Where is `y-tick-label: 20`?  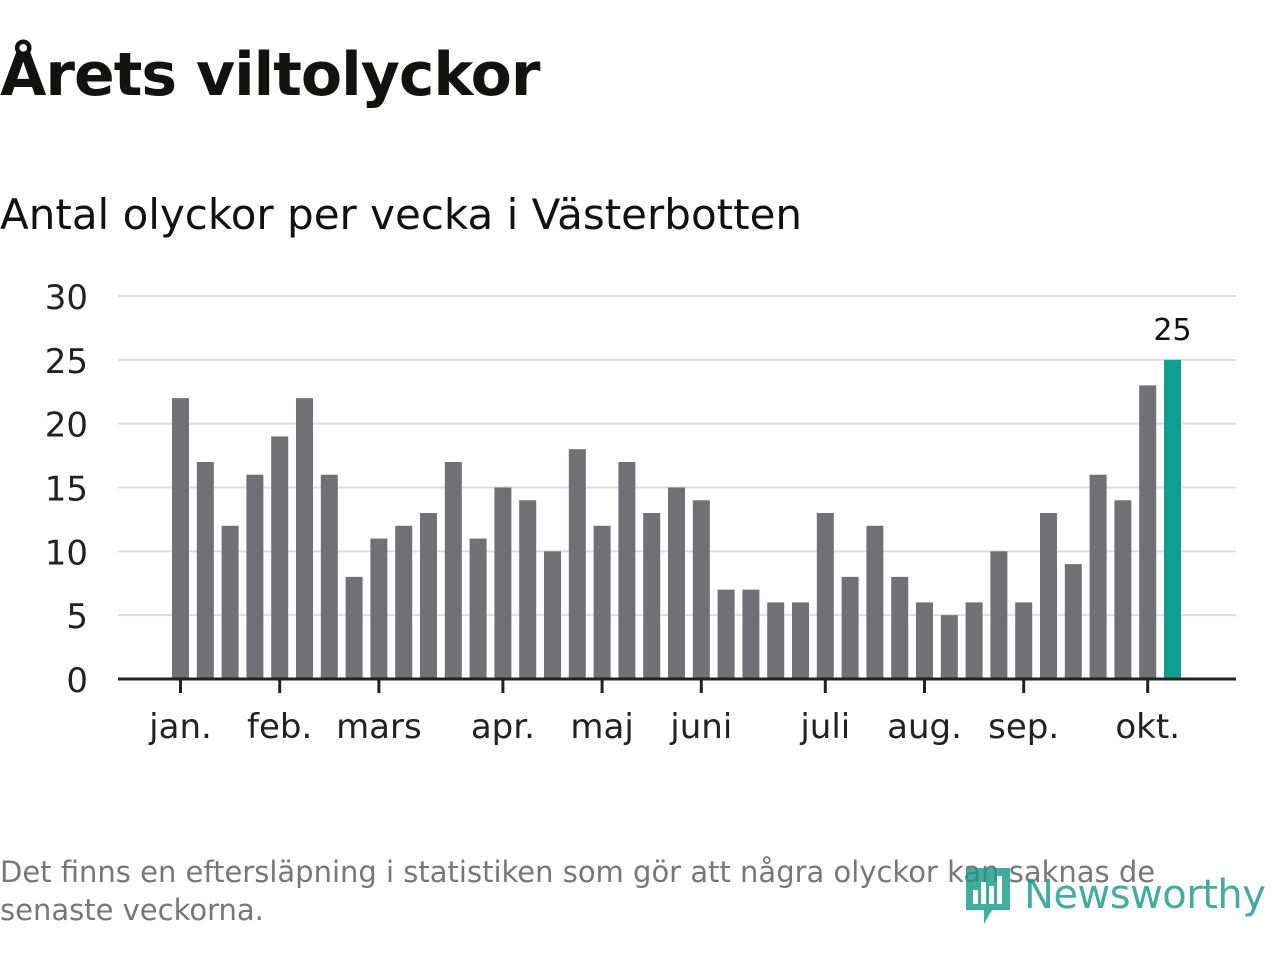 y-tick-label: 20 is located at coordinates (66, 426).